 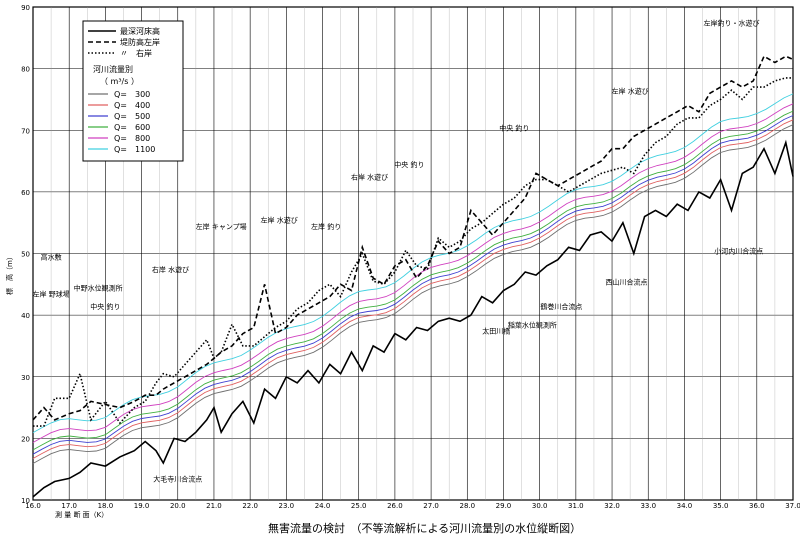 What do you see at coordinates (467, 506) in the screenshot?
I see `x-tick-label: 28.0` at bounding box center [467, 506].